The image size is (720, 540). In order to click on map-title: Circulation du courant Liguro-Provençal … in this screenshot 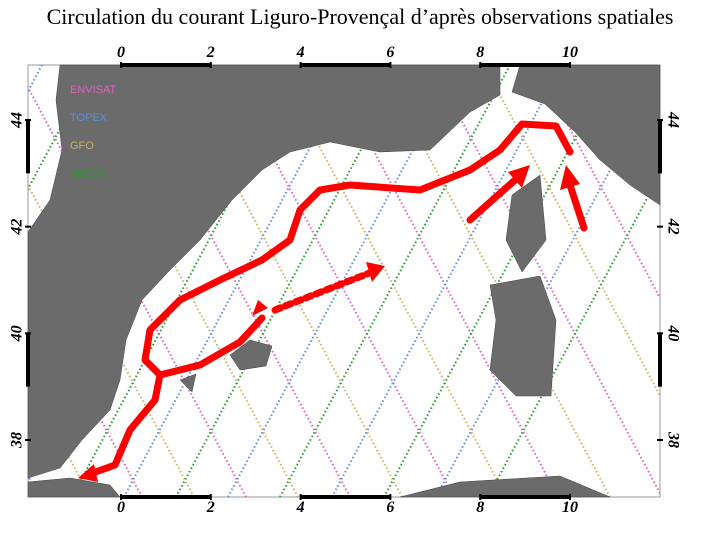, I will do `click(360, 16)`.